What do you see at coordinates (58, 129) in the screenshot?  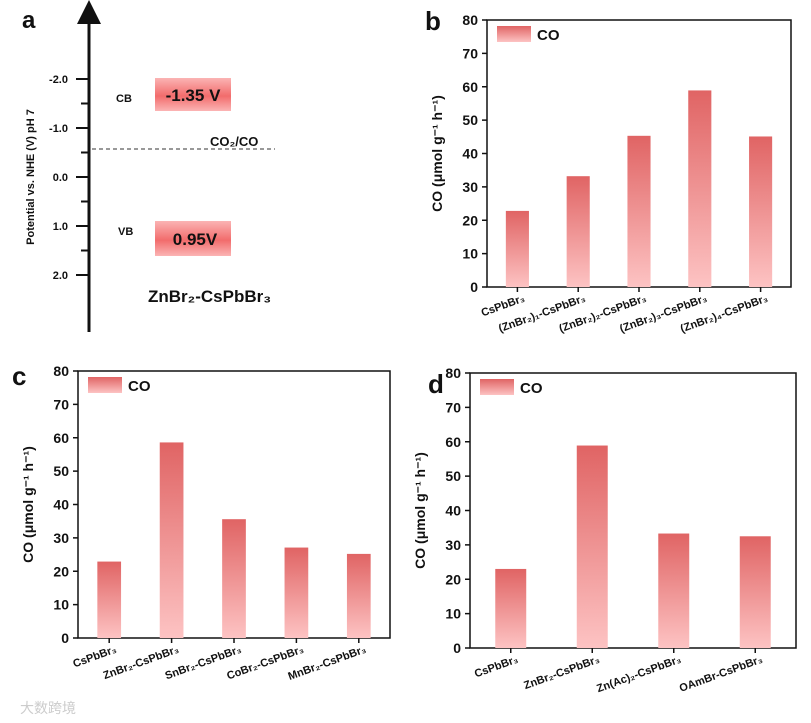 I see `tick-label: -1.0` at bounding box center [58, 129].